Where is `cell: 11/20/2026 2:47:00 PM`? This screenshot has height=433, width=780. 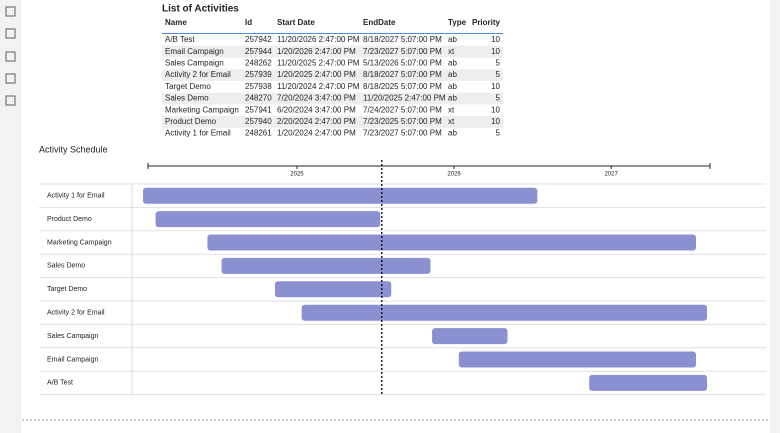 cell: 11/20/2026 2:47:00 PM is located at coordinates (318, 39).